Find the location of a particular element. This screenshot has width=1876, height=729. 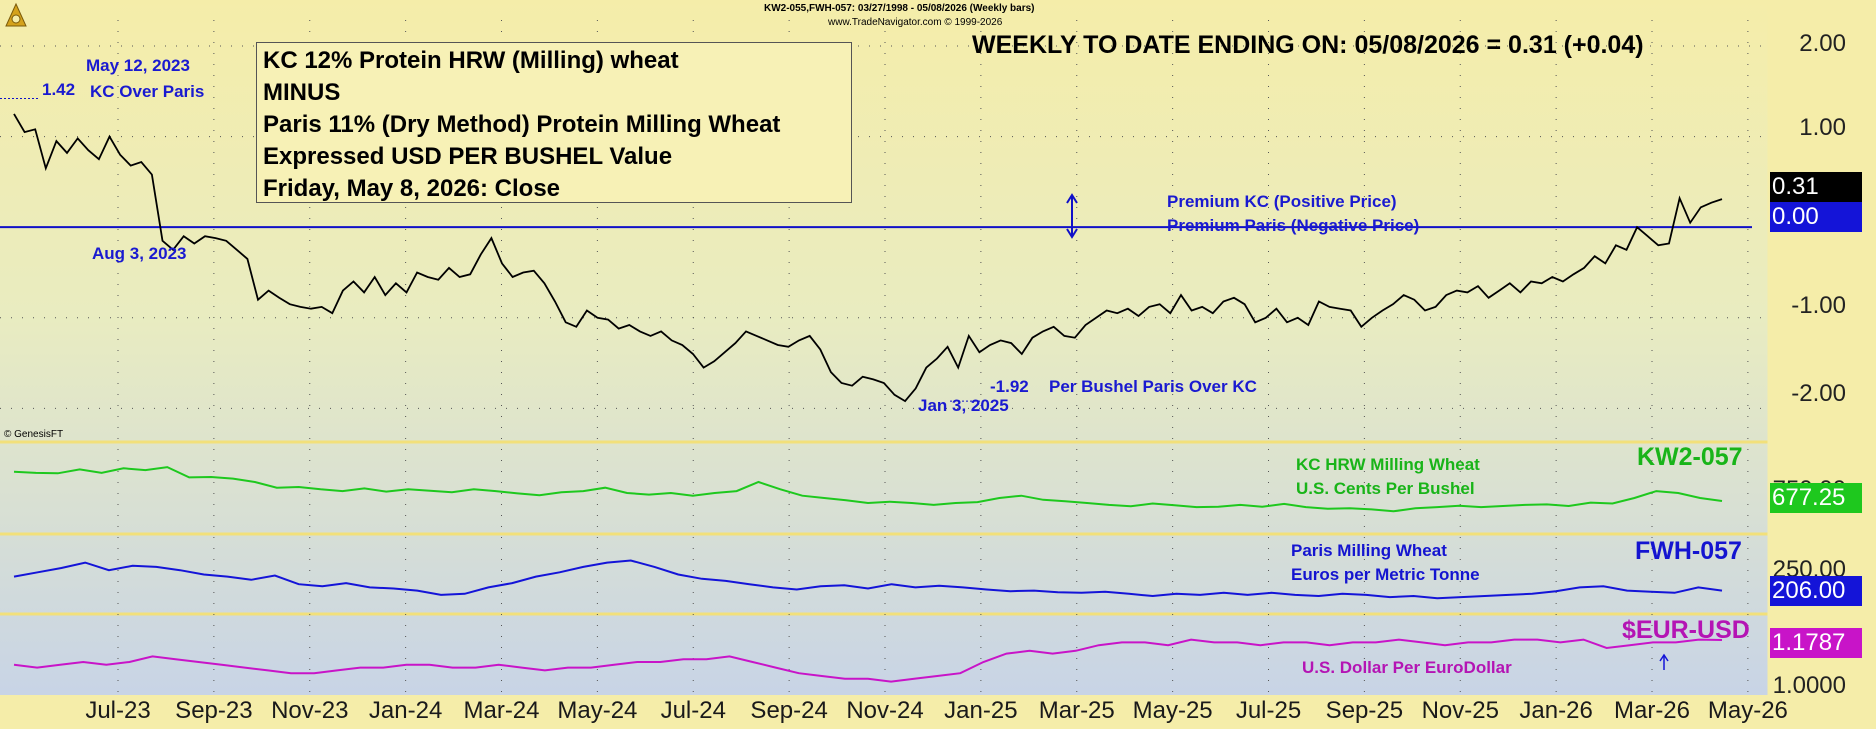

info-line-1: KC 12% Protein HRW (Milling) wheat is located at coordinates (471, 60).